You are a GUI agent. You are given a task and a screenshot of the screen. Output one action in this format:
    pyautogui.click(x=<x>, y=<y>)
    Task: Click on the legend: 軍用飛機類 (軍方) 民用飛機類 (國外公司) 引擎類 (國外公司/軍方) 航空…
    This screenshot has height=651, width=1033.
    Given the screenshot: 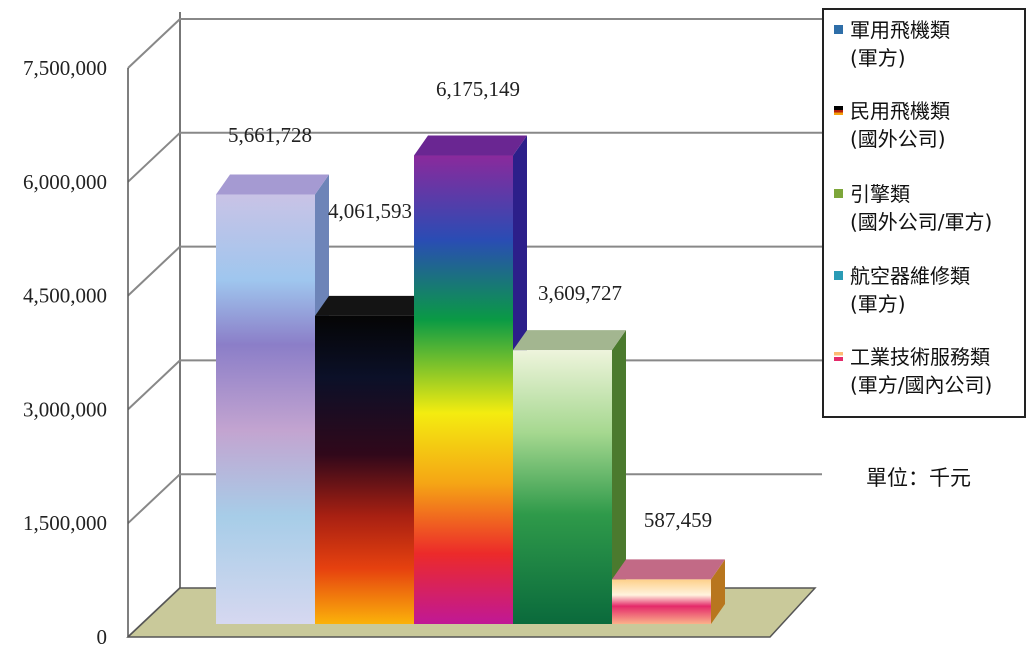 What is the action you would take?
    pyautogui.click(x=924, y=213)
    